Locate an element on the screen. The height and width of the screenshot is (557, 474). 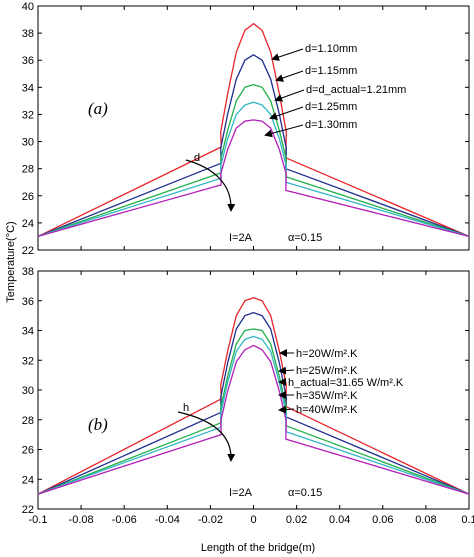
panel-a-current-label: I=2A is located at coordinates (241, 238).